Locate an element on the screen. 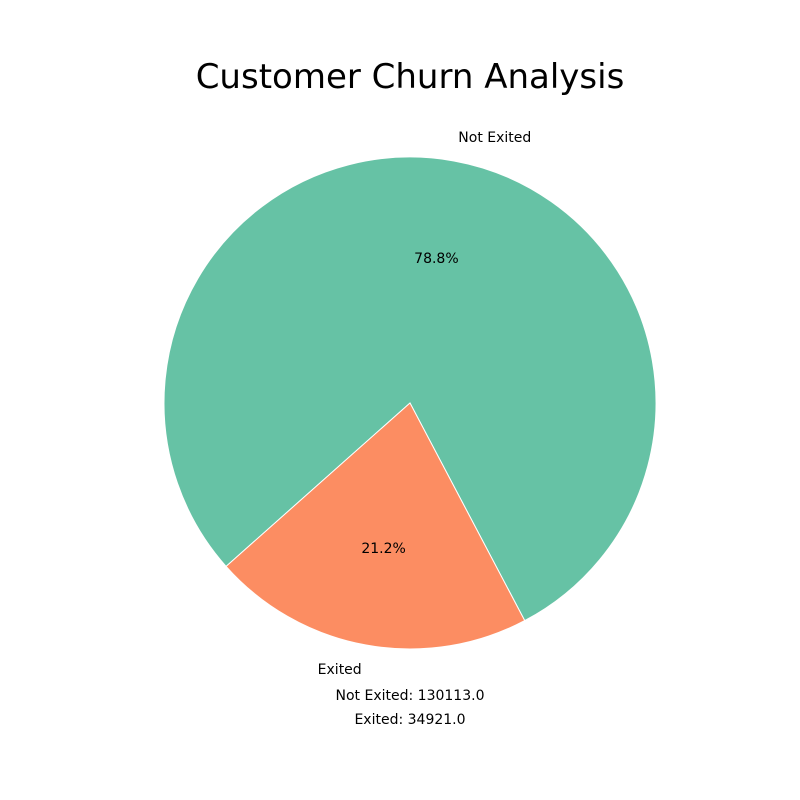 The width and height of the screenshot is (800, 800). slice-label-not-exited: Not Exited is located at coordinates (494, 138).